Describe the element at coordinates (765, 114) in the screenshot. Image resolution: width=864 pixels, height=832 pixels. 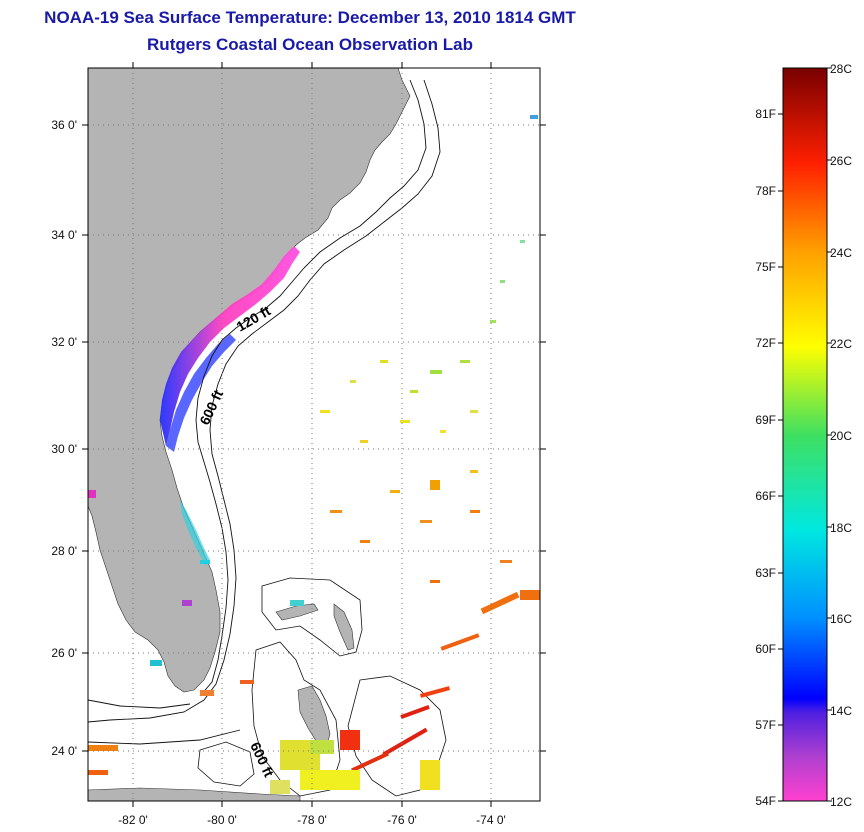
I see `colorbar-f-81: 81F` at that location.